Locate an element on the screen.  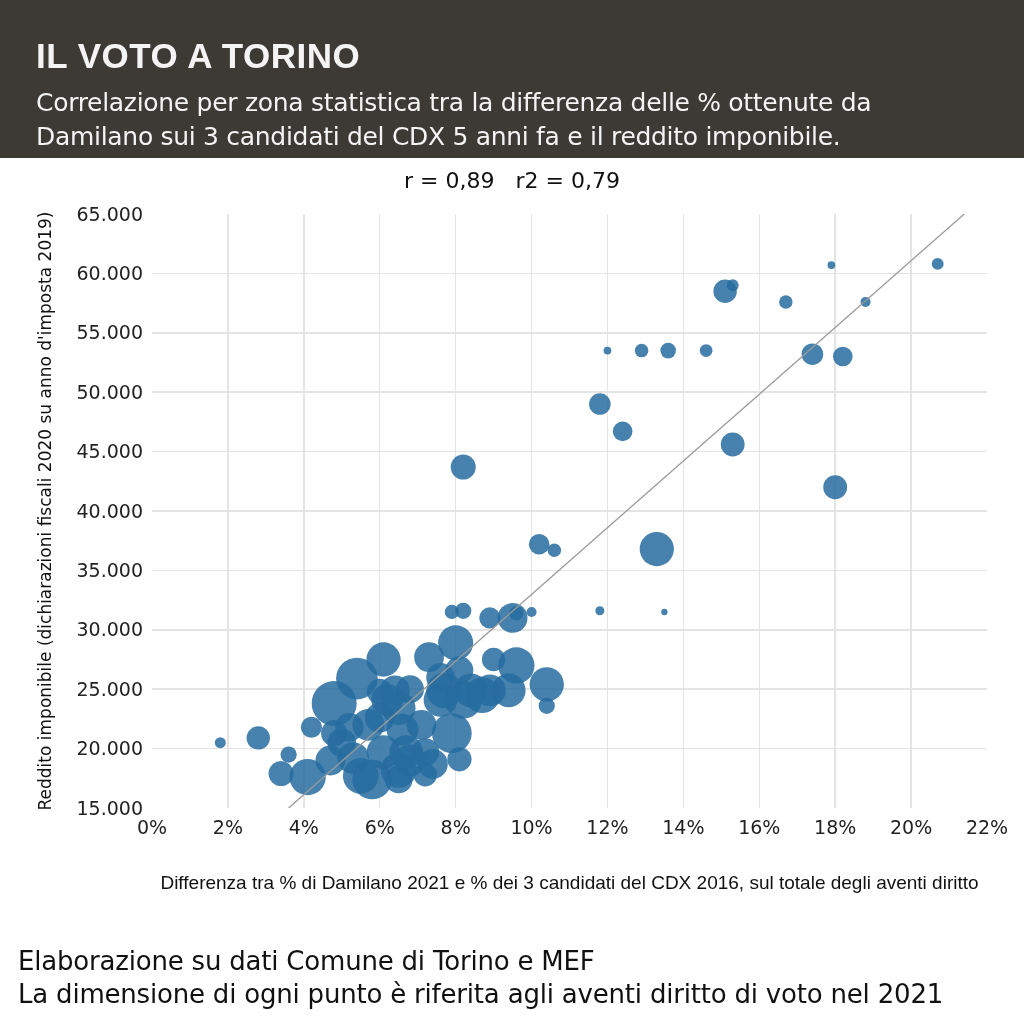
text: r = 0,89 r2 = 0,79 is located at coordinates (512, 180).